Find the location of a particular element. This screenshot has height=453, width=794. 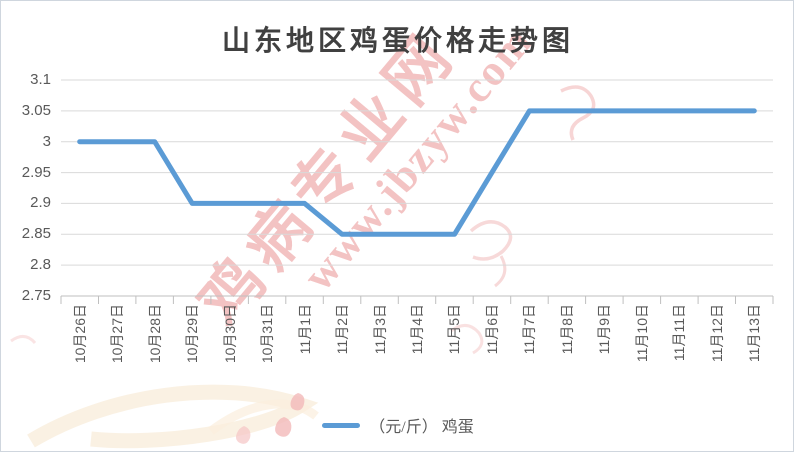

legend-line-swatch is located at coordinates (341, 425).